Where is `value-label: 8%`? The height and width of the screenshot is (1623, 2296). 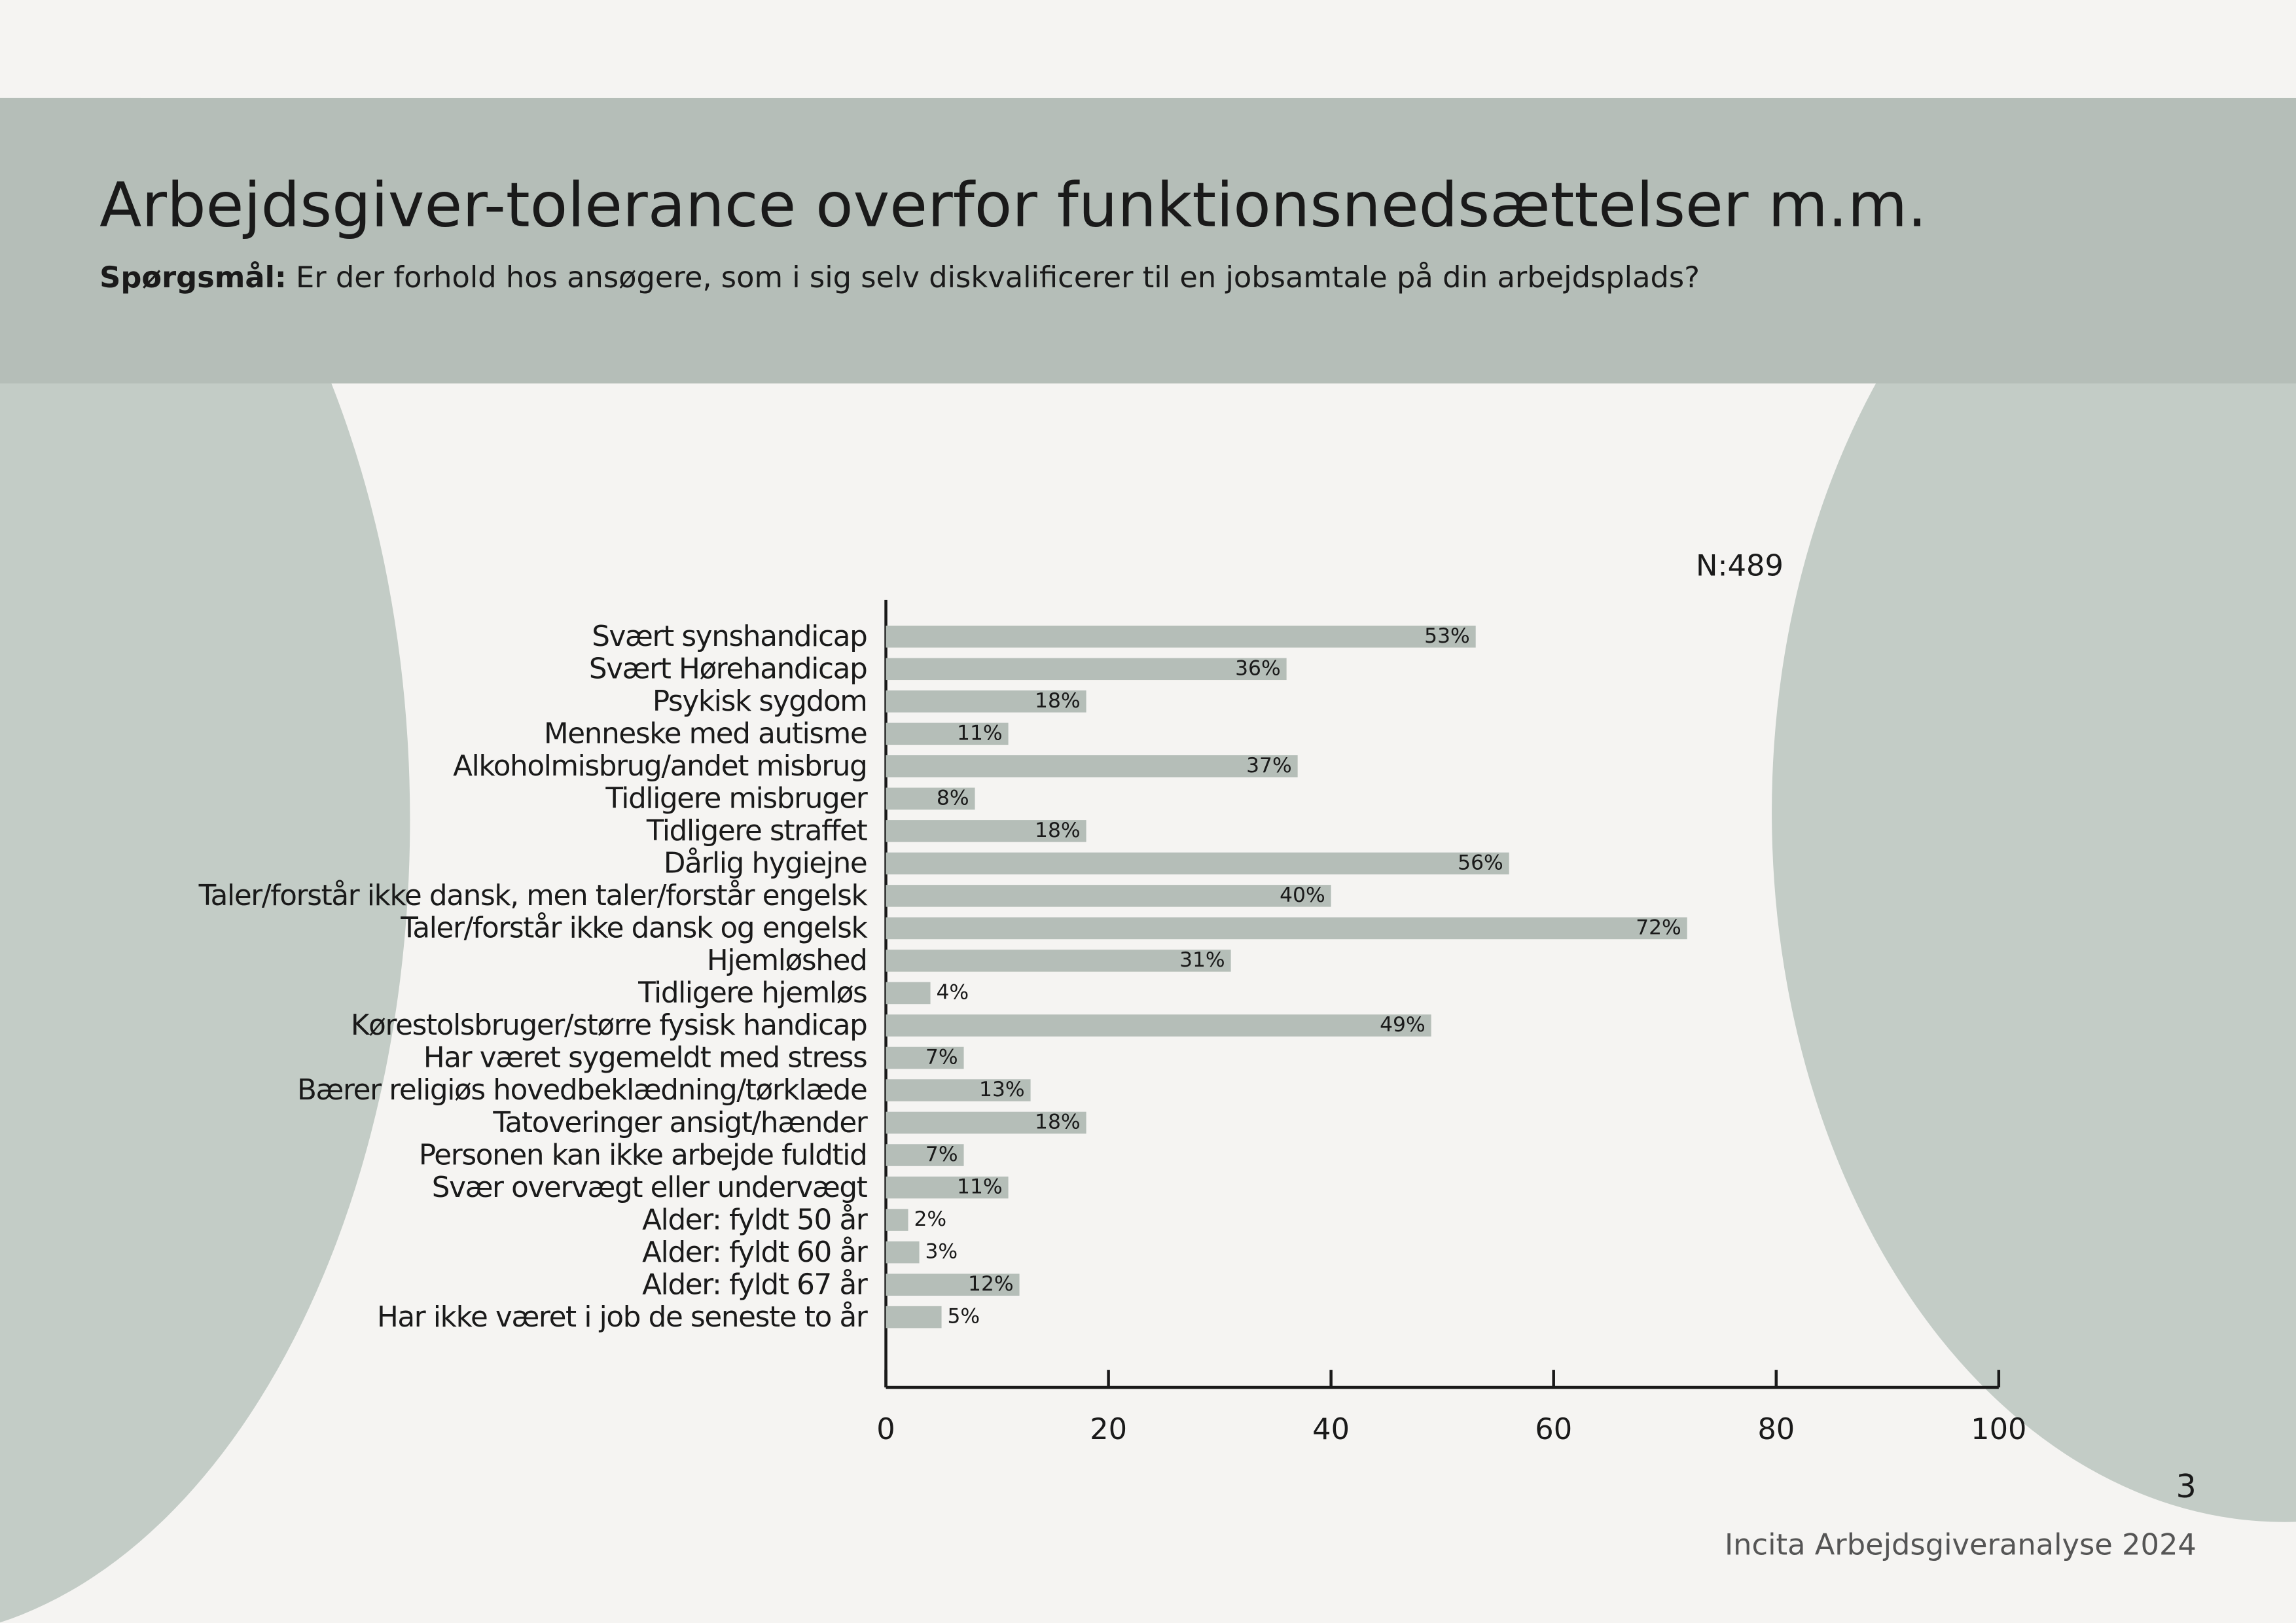
value-label: 8% is located at coordinates (953, 798).